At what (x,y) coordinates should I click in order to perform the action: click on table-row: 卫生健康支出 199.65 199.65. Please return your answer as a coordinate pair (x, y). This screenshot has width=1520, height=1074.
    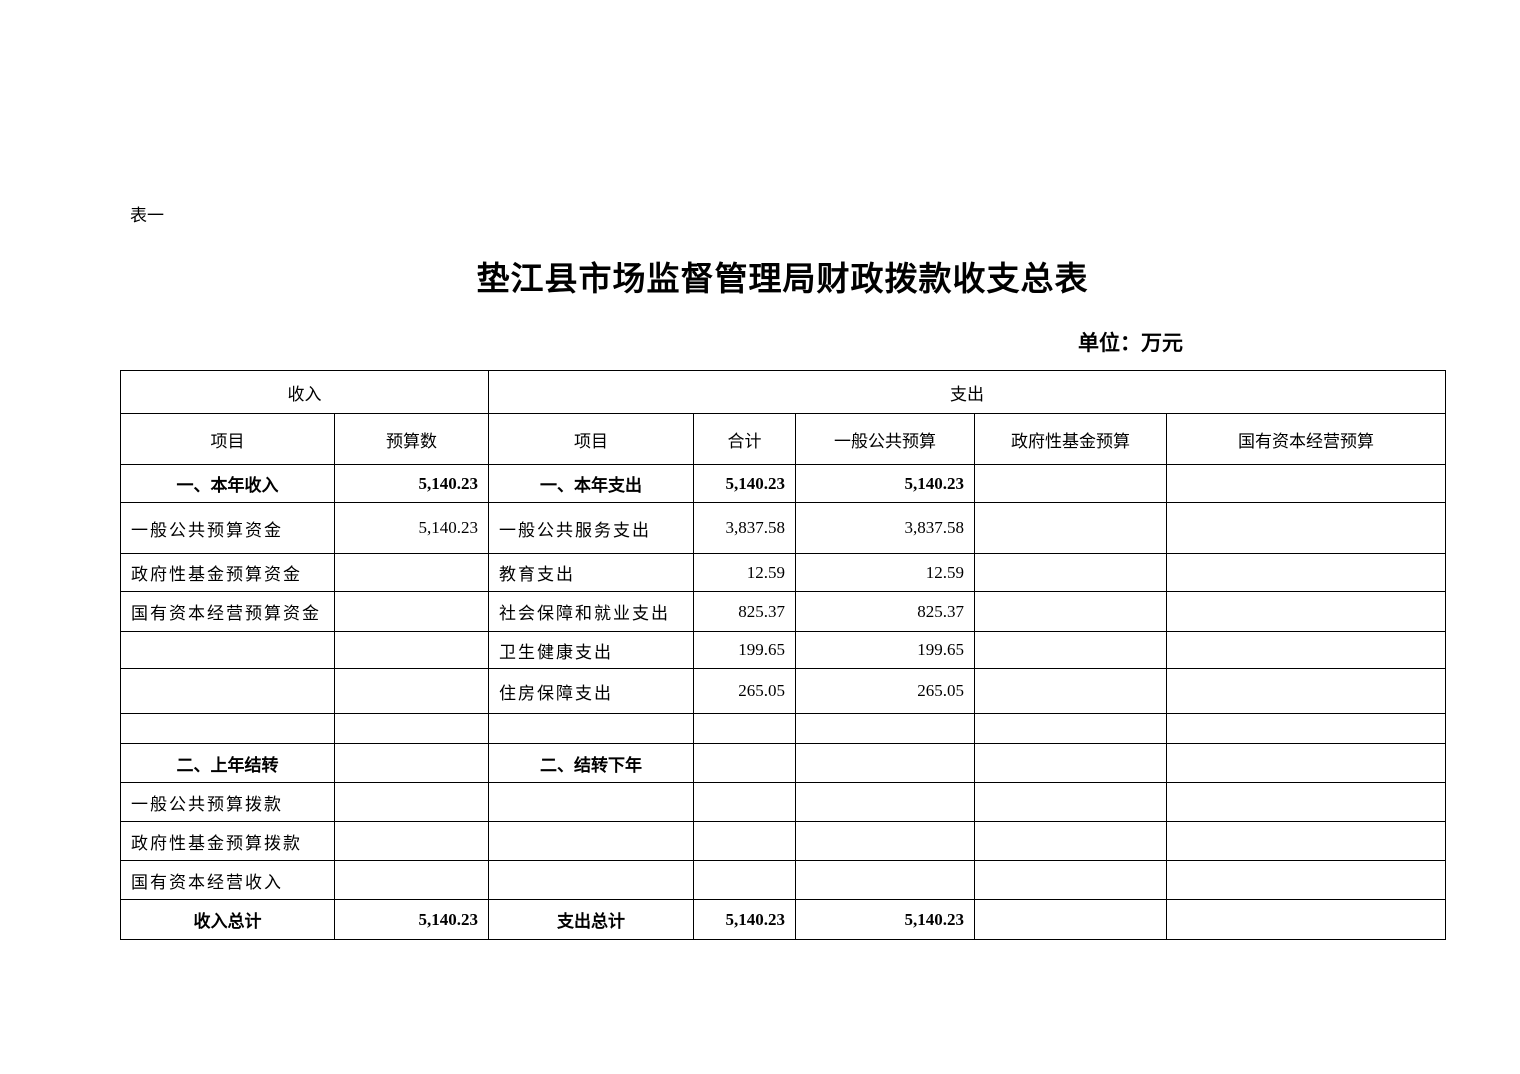
    Looking at the image, I should click on (783, 650).